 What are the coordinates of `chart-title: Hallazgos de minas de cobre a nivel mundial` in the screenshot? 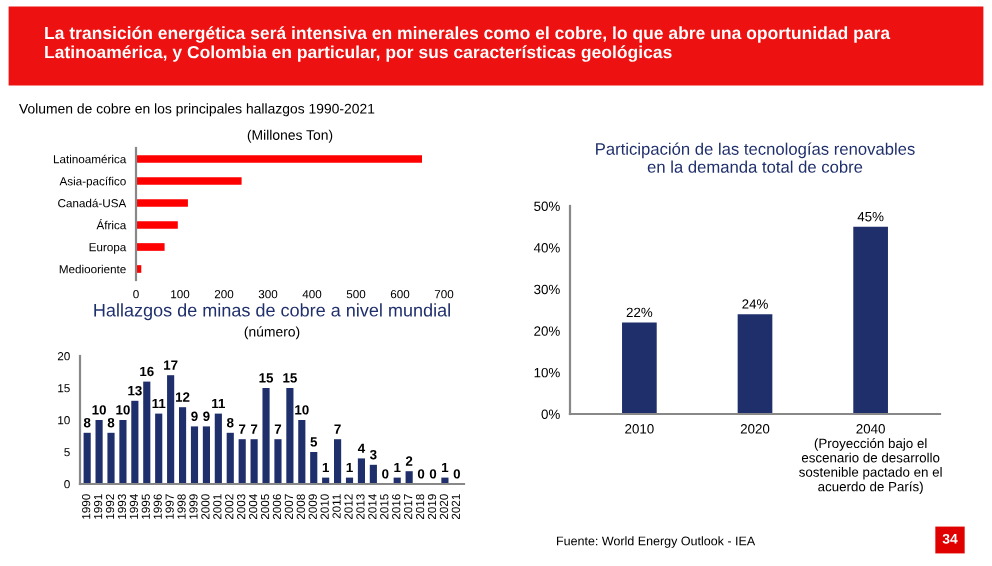 It's located at (272, 312).